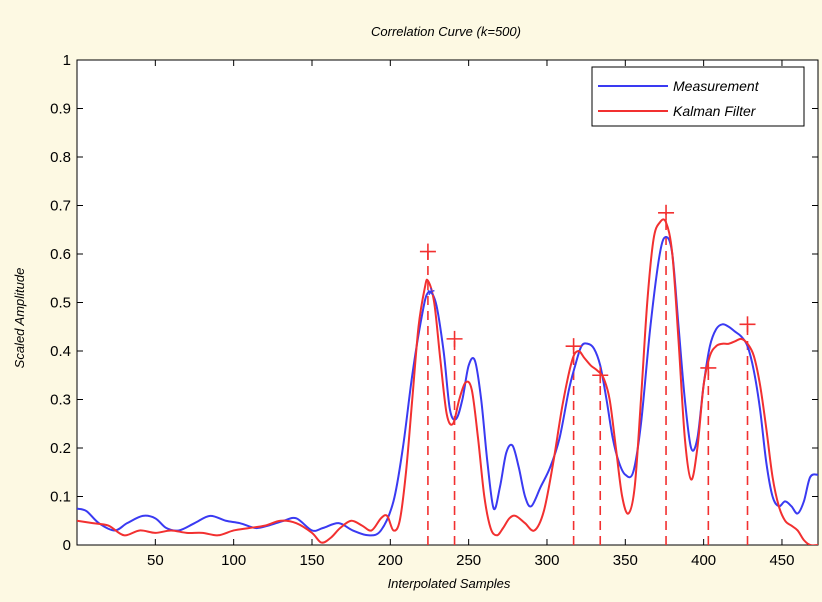 This screenshot has width=822, height=602. Describe the element at coordinates (155, 560) in the screenshot. I see `x-tick-label: 50` at that location.